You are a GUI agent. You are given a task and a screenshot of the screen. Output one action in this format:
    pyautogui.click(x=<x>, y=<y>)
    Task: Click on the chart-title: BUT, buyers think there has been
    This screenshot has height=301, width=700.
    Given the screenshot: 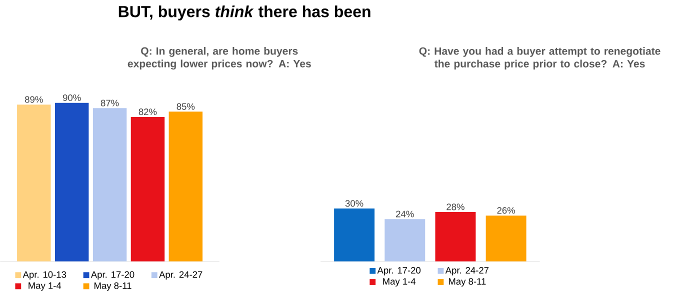 What is the action you would take?
    pyautogui.click(x=244, y=13)
    